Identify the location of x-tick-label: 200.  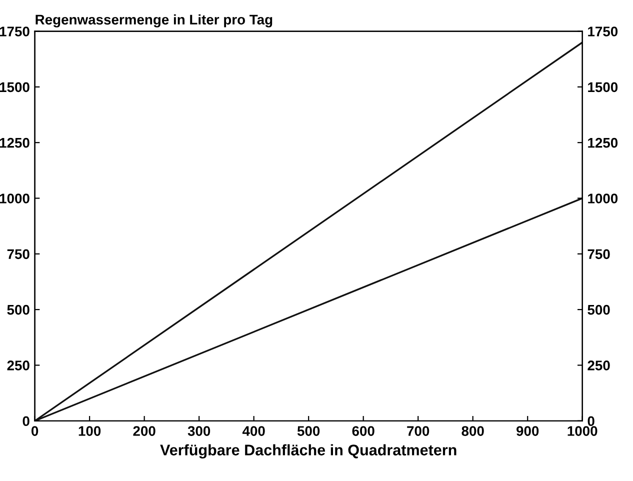
(144, 431).